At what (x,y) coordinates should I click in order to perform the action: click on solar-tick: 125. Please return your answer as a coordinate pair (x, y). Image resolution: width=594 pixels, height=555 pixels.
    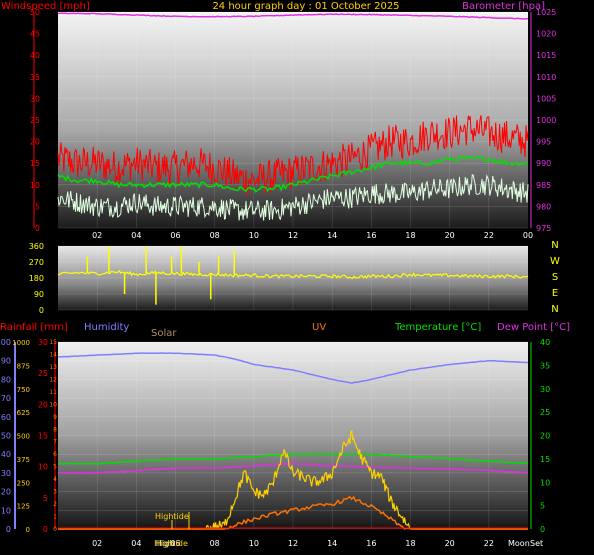
    Looking at the image, I should click on (23, 507).